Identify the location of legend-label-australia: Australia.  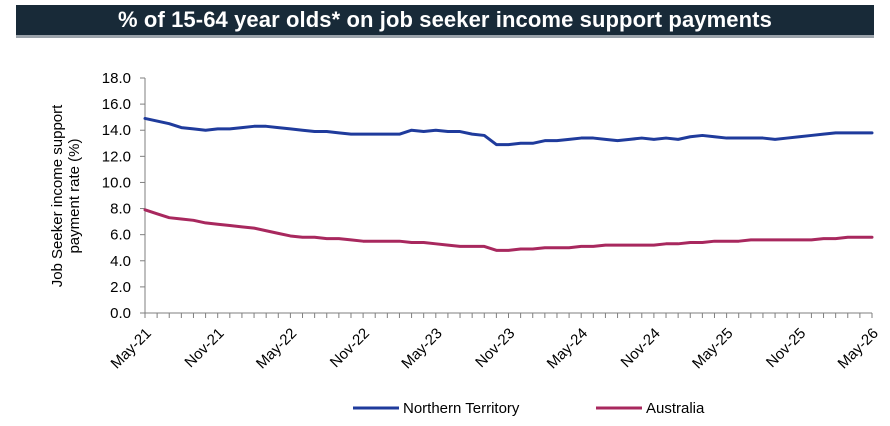
(675, 408).